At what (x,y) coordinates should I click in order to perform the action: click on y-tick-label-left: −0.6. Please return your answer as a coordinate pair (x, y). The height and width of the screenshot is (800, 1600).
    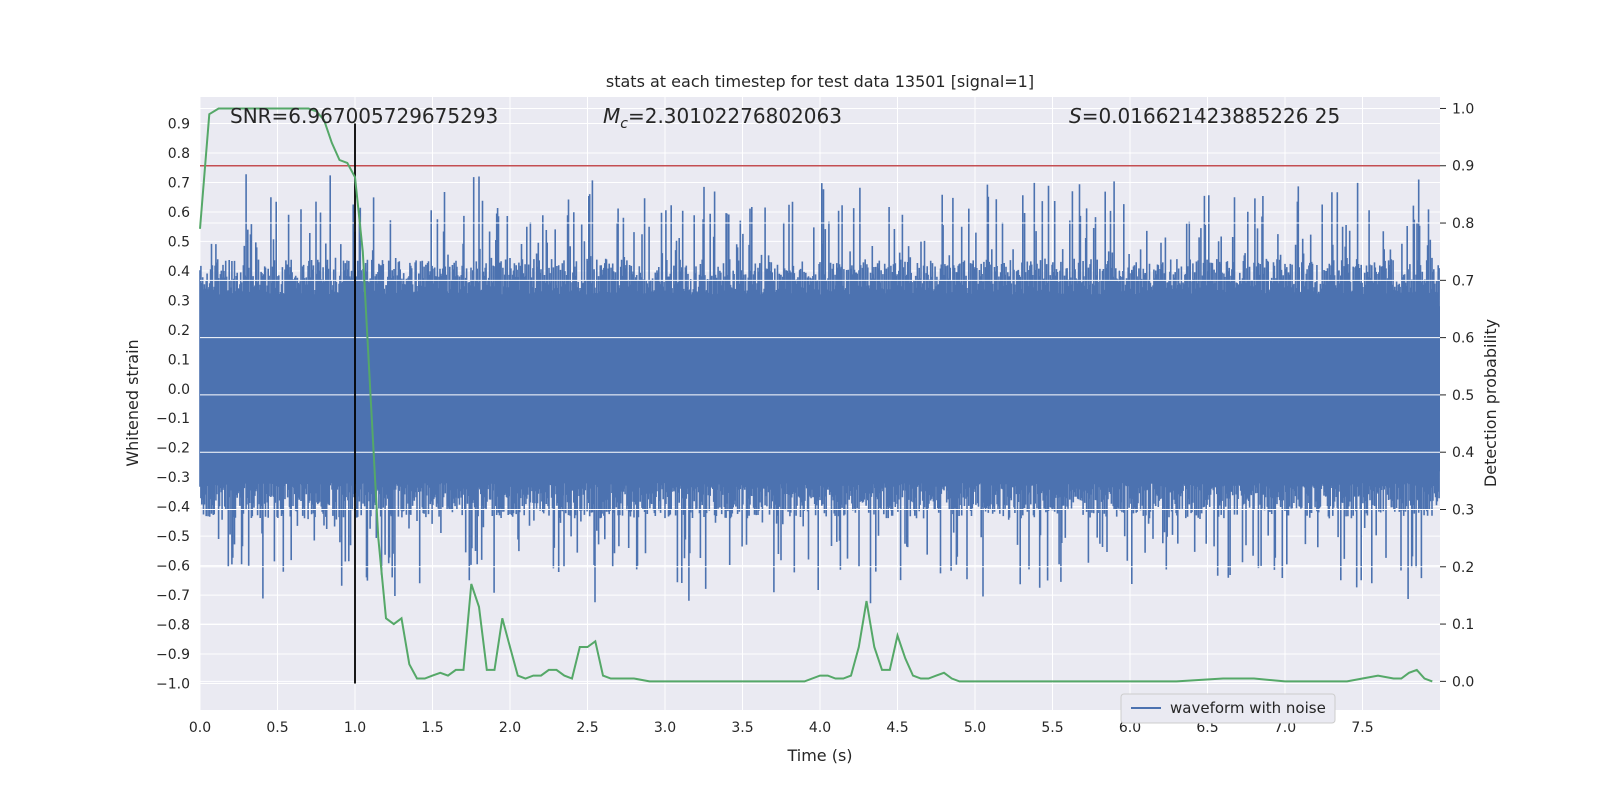
    Looking at the image, I should click on (173, 567).